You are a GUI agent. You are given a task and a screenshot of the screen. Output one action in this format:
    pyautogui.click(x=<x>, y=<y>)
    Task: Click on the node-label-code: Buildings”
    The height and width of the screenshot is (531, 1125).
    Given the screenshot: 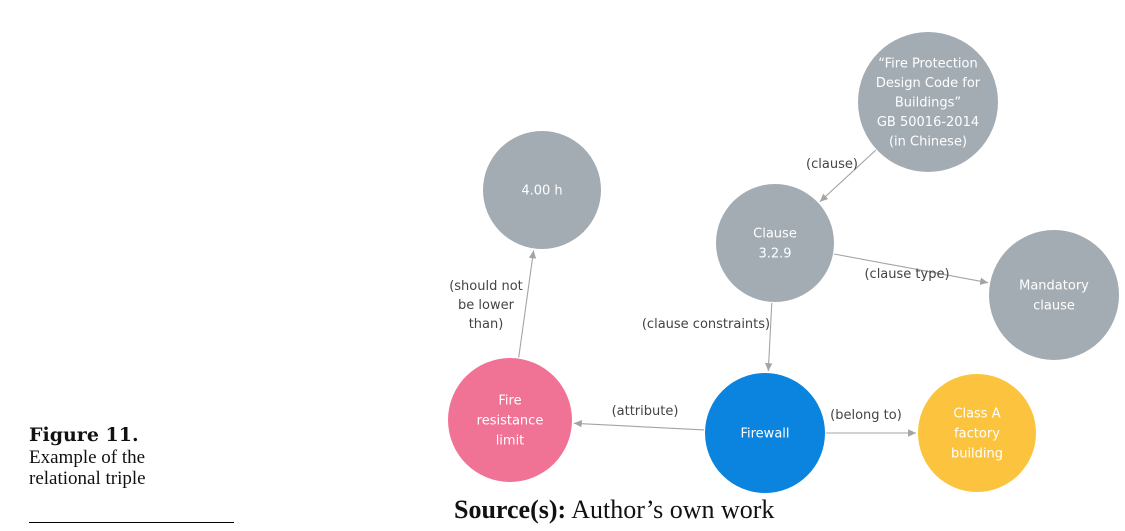 What is the action you would take?
    pyautogui.click(x=928, y=103)
    